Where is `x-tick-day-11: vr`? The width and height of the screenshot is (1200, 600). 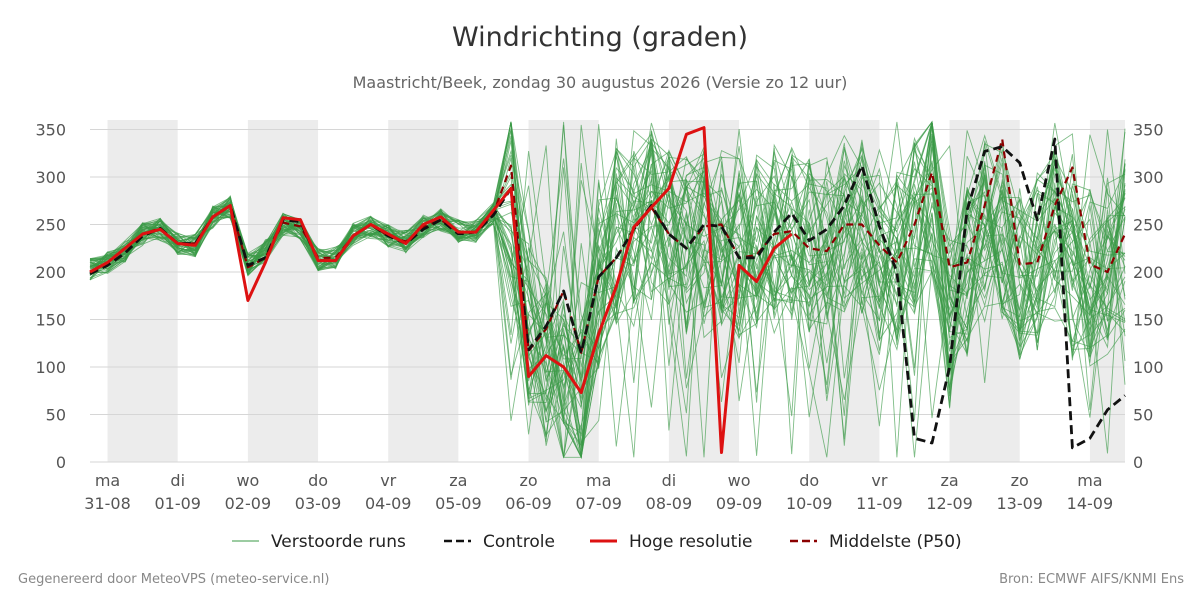
x-tick-day-11: vr is located at coordinates (879, 480).